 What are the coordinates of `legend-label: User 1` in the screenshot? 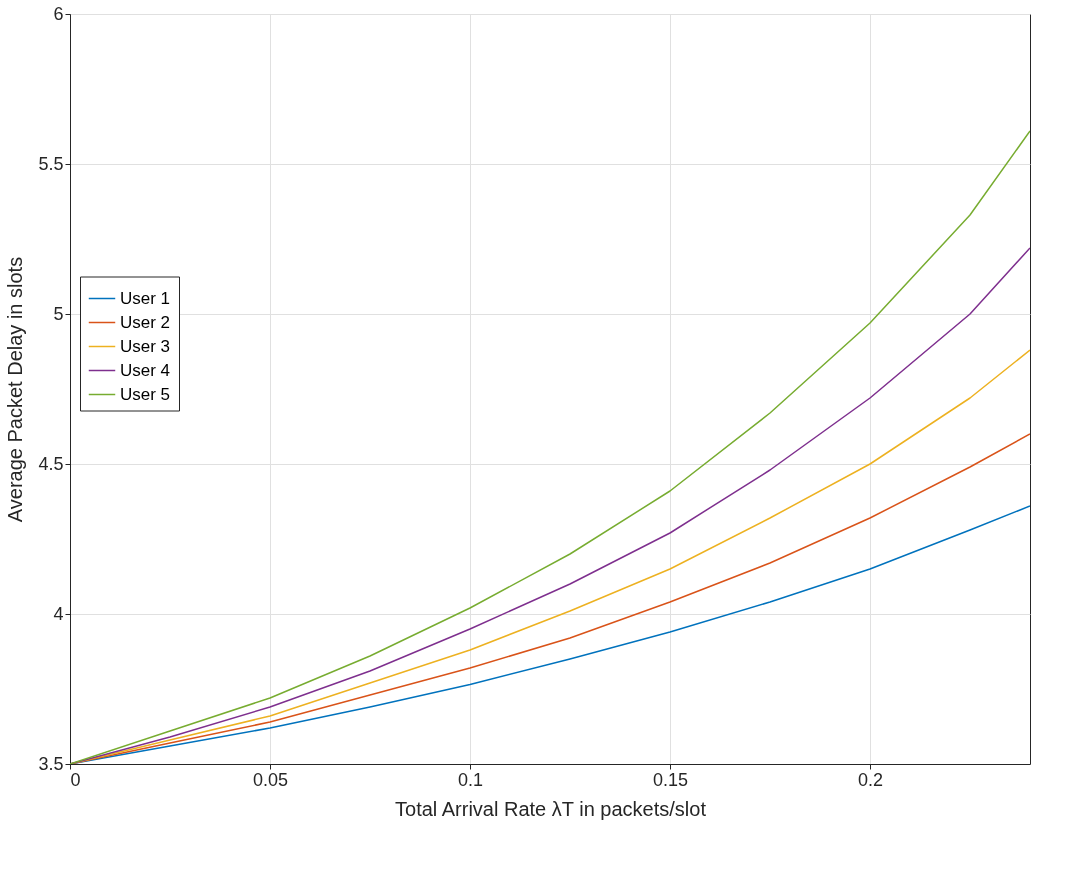 It's located at (145, 298).